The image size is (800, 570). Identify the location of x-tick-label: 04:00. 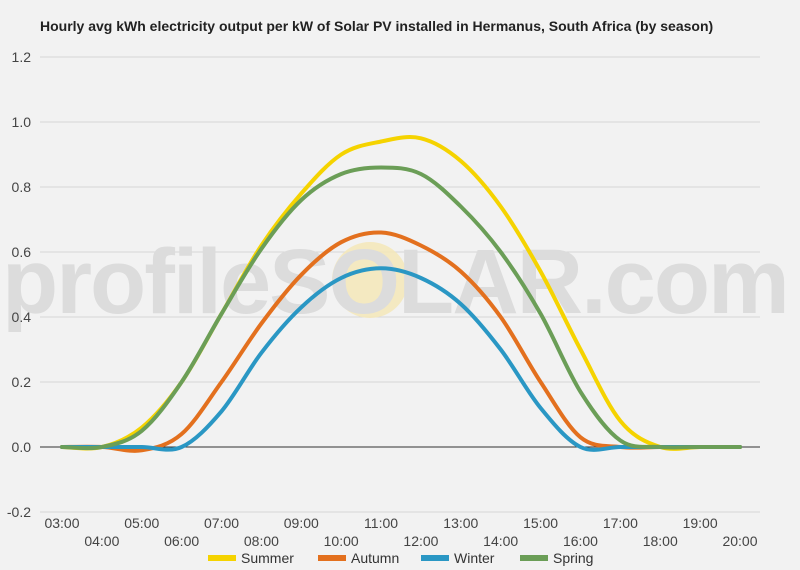
(101, 541).